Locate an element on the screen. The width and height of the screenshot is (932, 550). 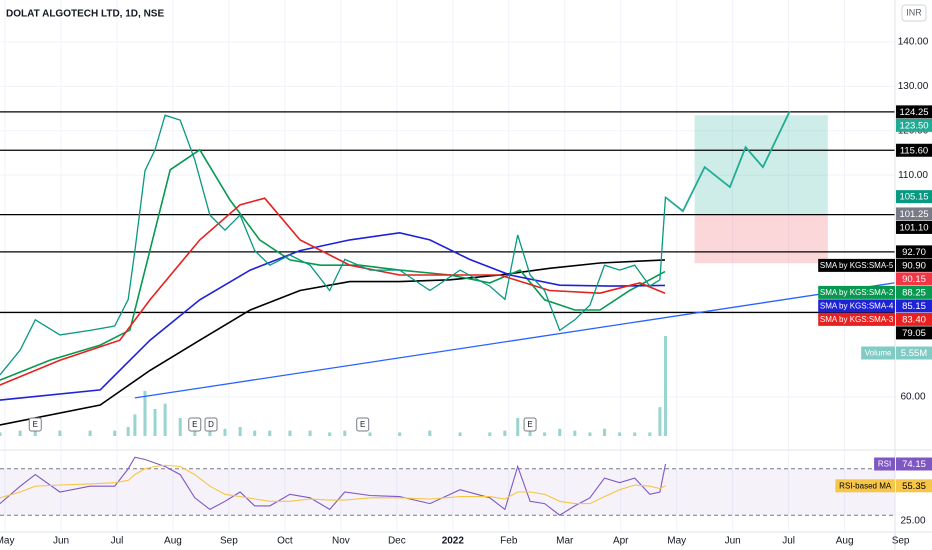
price-label: 92.70 is located at coordinates (914, 252).